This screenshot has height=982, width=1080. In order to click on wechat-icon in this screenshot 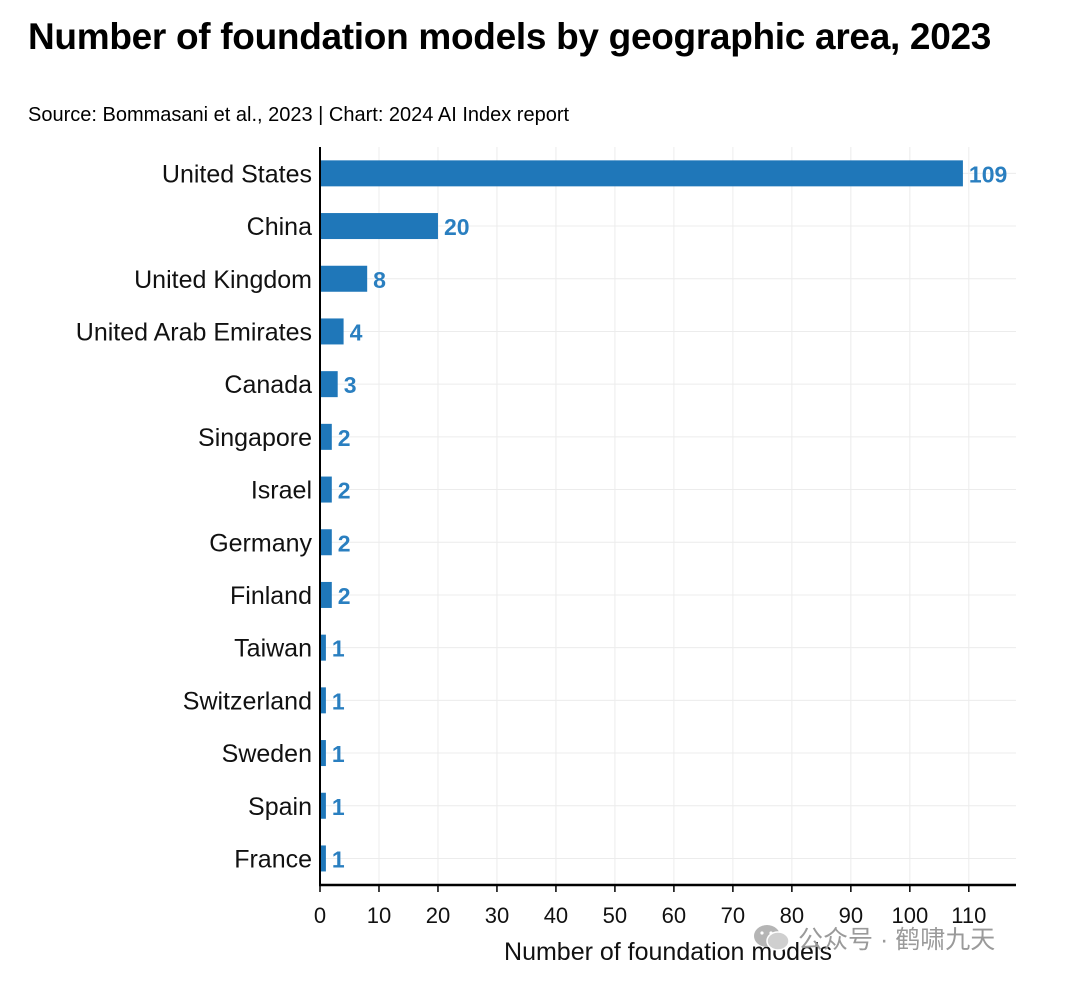, I will do `click(772, 938)`.